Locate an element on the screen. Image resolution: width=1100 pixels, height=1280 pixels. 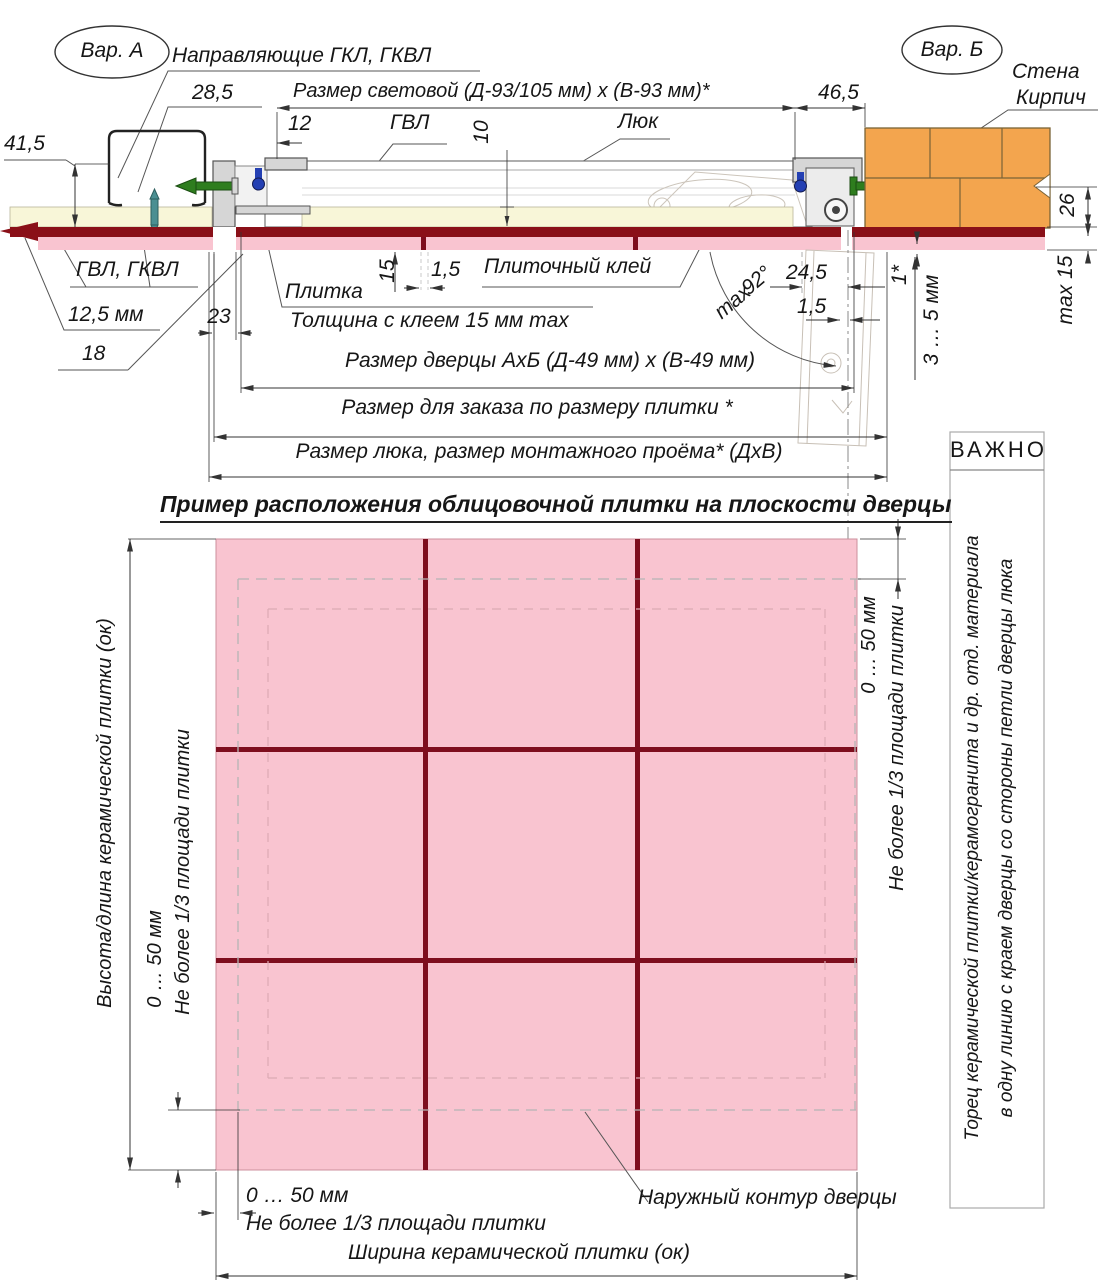
dim-18: 18 is located at coordinates (94, 353).